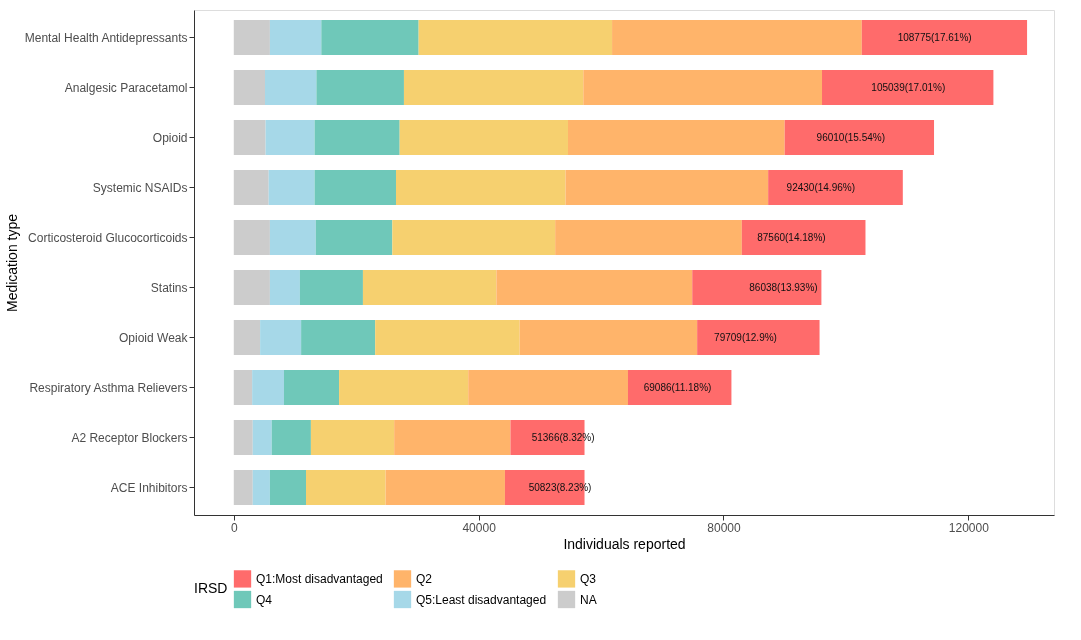  Describe the element at coordinates (424, 578) in the screenshot. I see `legend-label: Q2` at that location.